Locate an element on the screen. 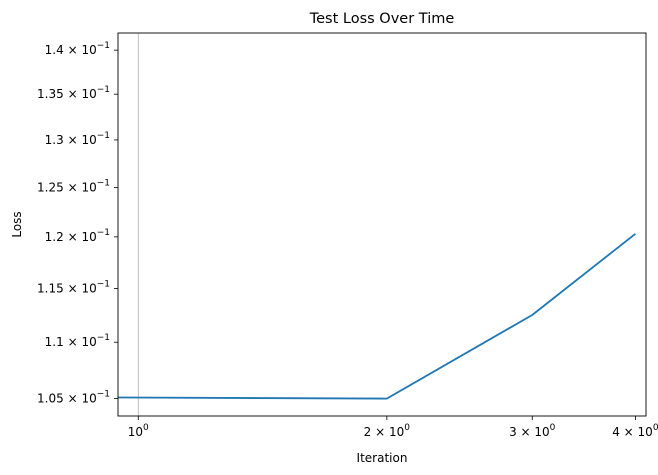 The height and width of the screenshot is (475, 658). chart-title: Test Loss Over Time is located at coordinates (382, 19).